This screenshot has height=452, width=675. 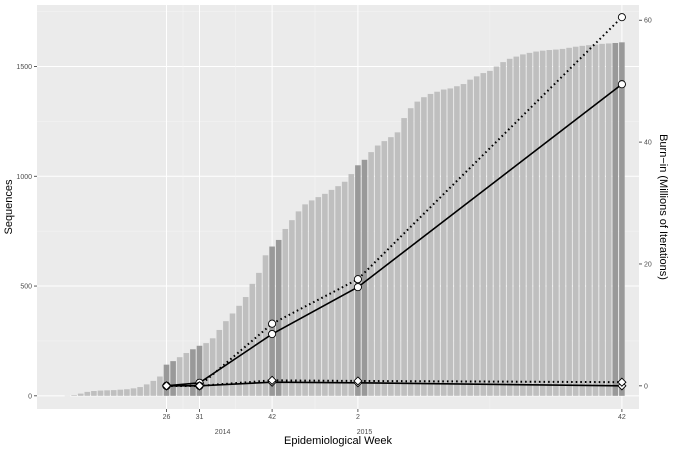 I want to click on year-labels: 2014 2015, so click(x=294, y=432).